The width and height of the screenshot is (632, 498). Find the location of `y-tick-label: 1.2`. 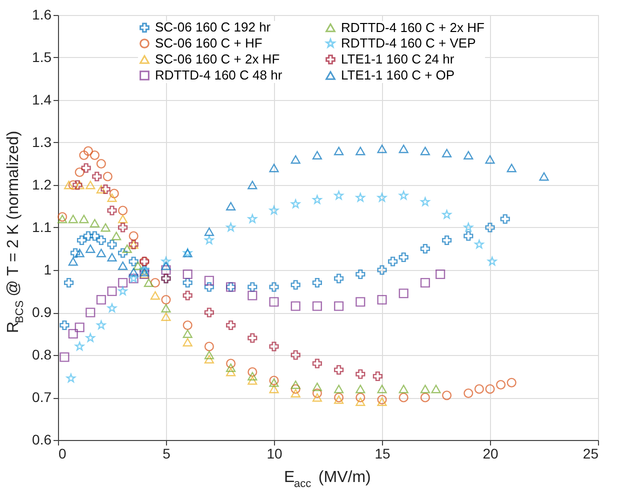

y-tick-label: 1.2 is located at coordinates (42, 184).